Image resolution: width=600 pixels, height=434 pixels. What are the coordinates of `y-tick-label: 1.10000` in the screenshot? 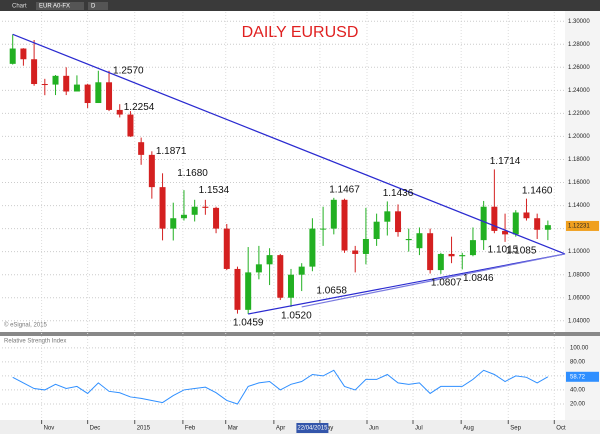 It's located at (579, 252).